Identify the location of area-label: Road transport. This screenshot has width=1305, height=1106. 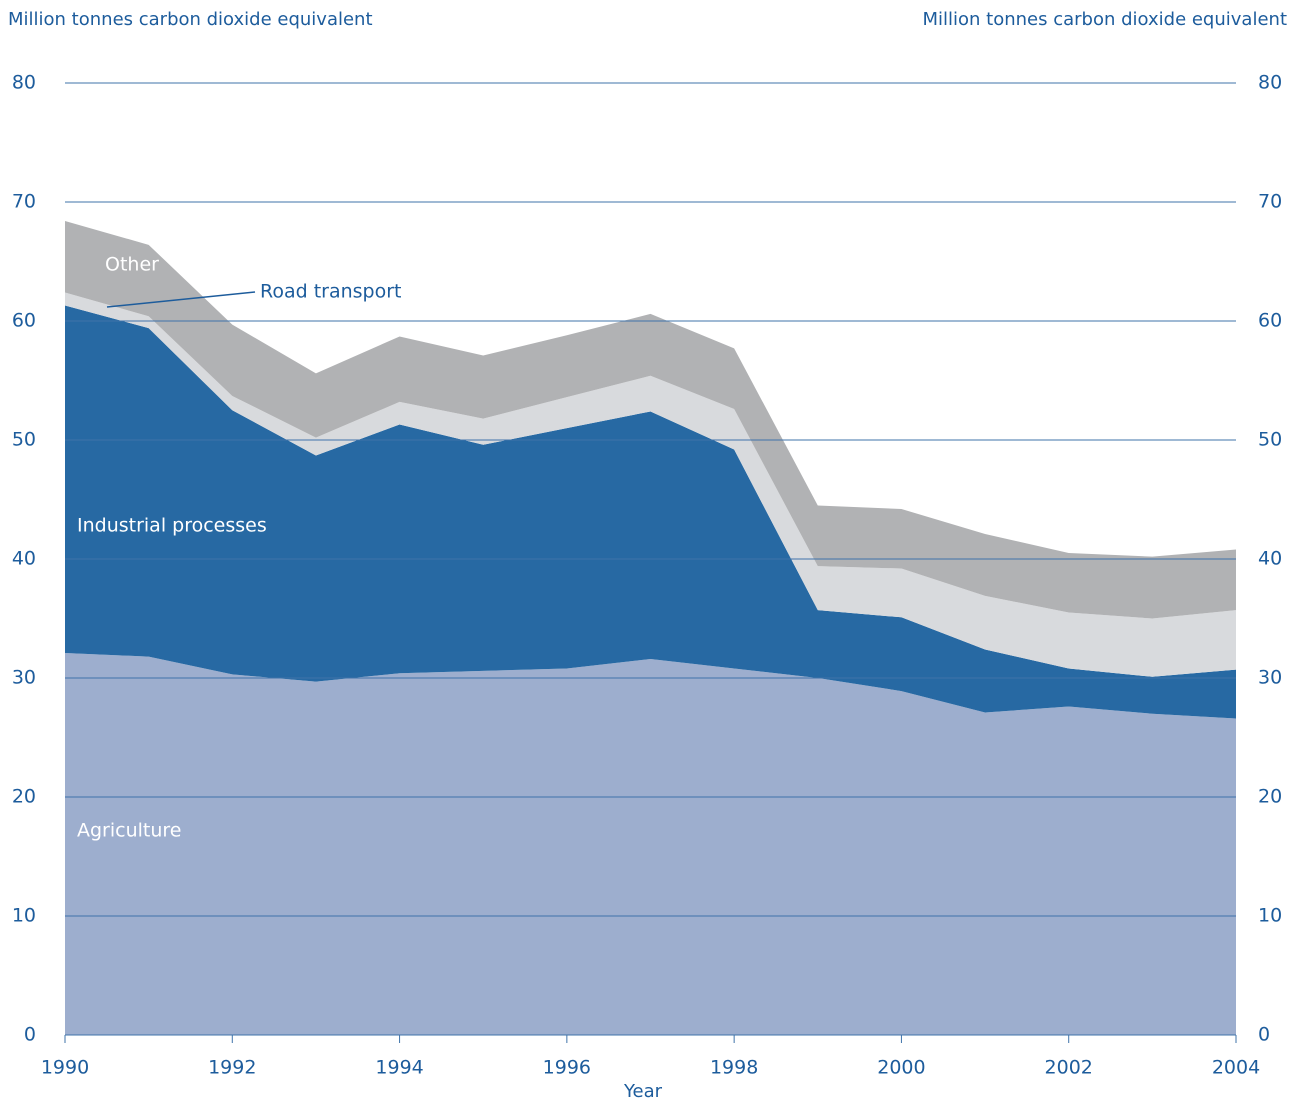
(331, 292).